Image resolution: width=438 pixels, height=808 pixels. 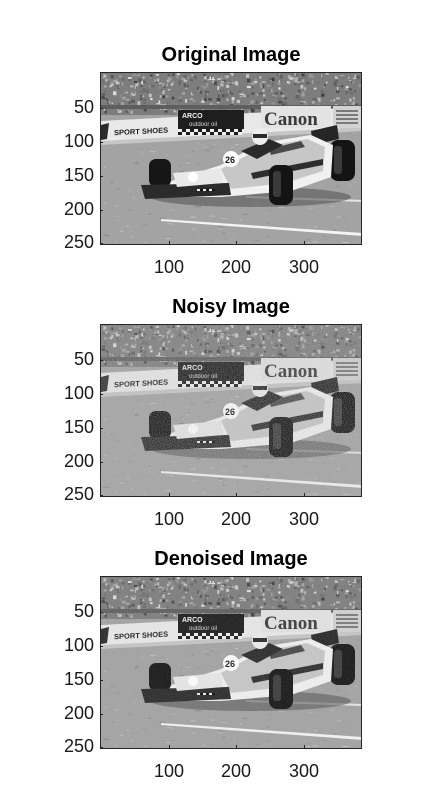 I want to click on sponsor-center-subtext: outdoor oil, so click(x=203, y=125).